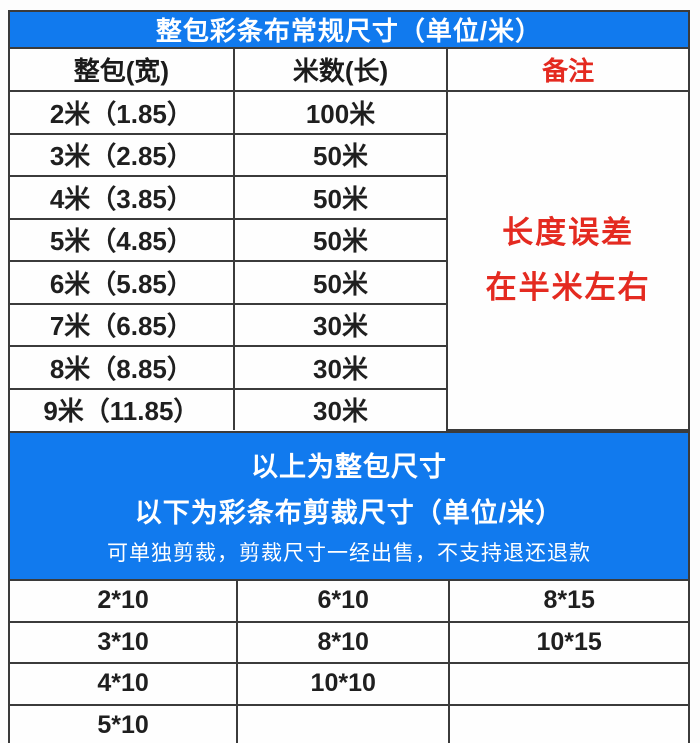 Image resolution: width=700 pixels, height=743 pixels. Describe the element at coordinates (568, 233) in the screenshot. I see `remark-line-1: 长度误差` at that location.